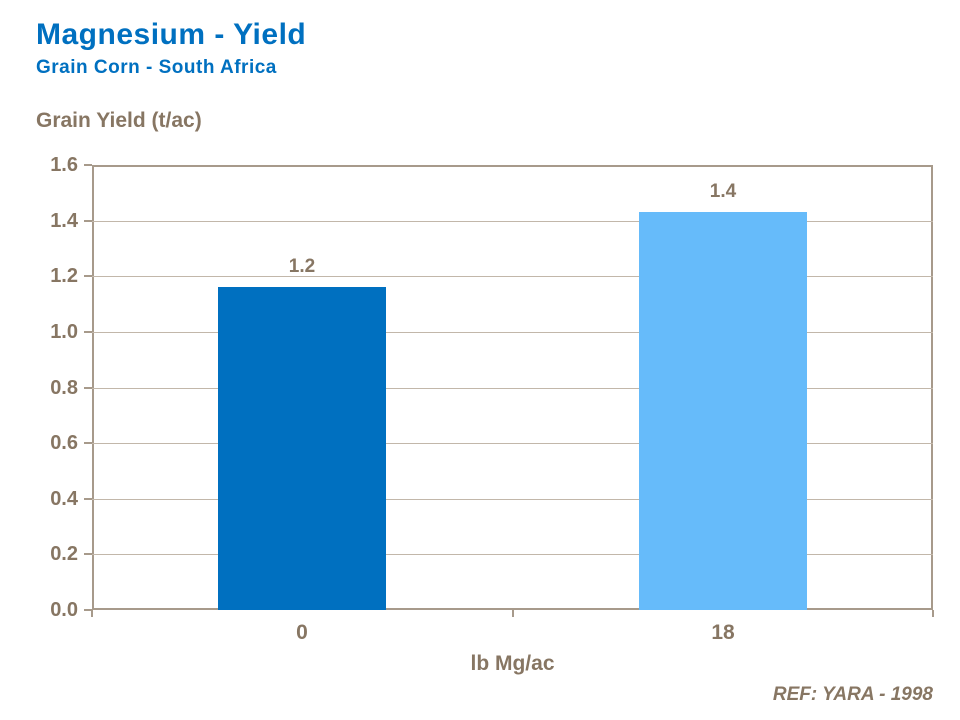  I want to click on chart-title: Magnesium - Yield, so click(171, 34).